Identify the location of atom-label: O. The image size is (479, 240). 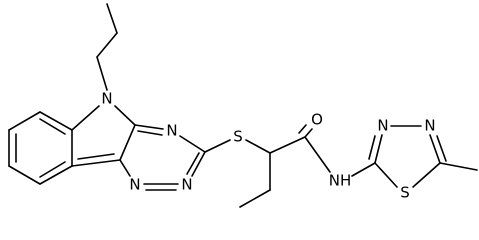
(317, 120).